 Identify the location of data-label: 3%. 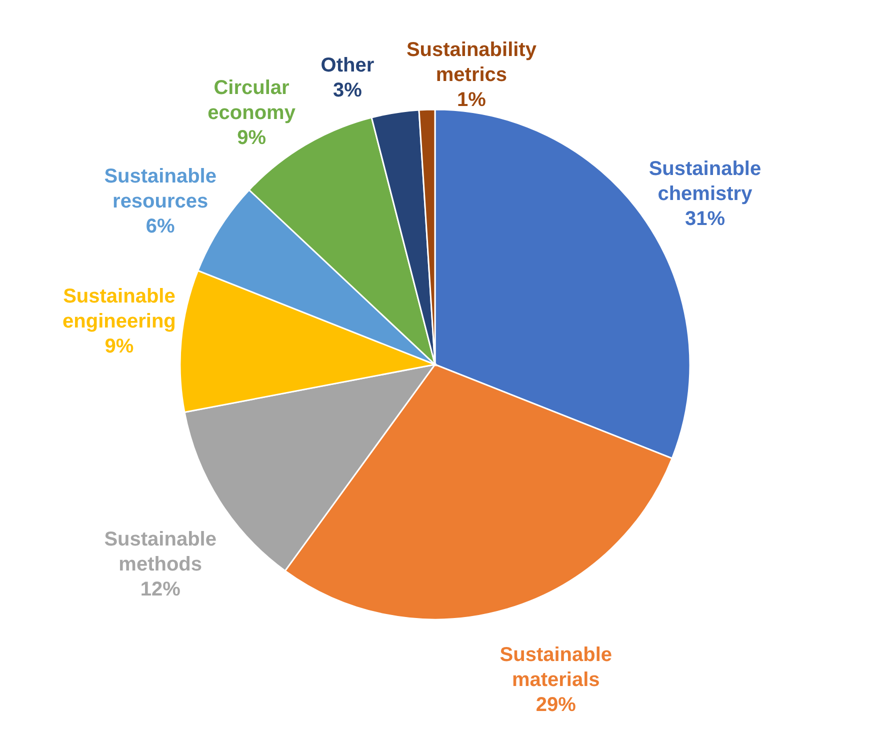
(347, 90).